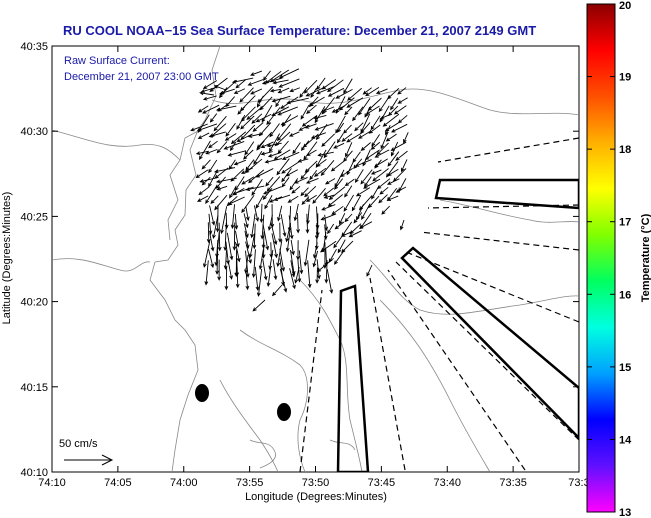 Image resolution: width=651 pixels, height=518 pixels. I want to click on y-tick-label: 40:10, so click(34, 473).